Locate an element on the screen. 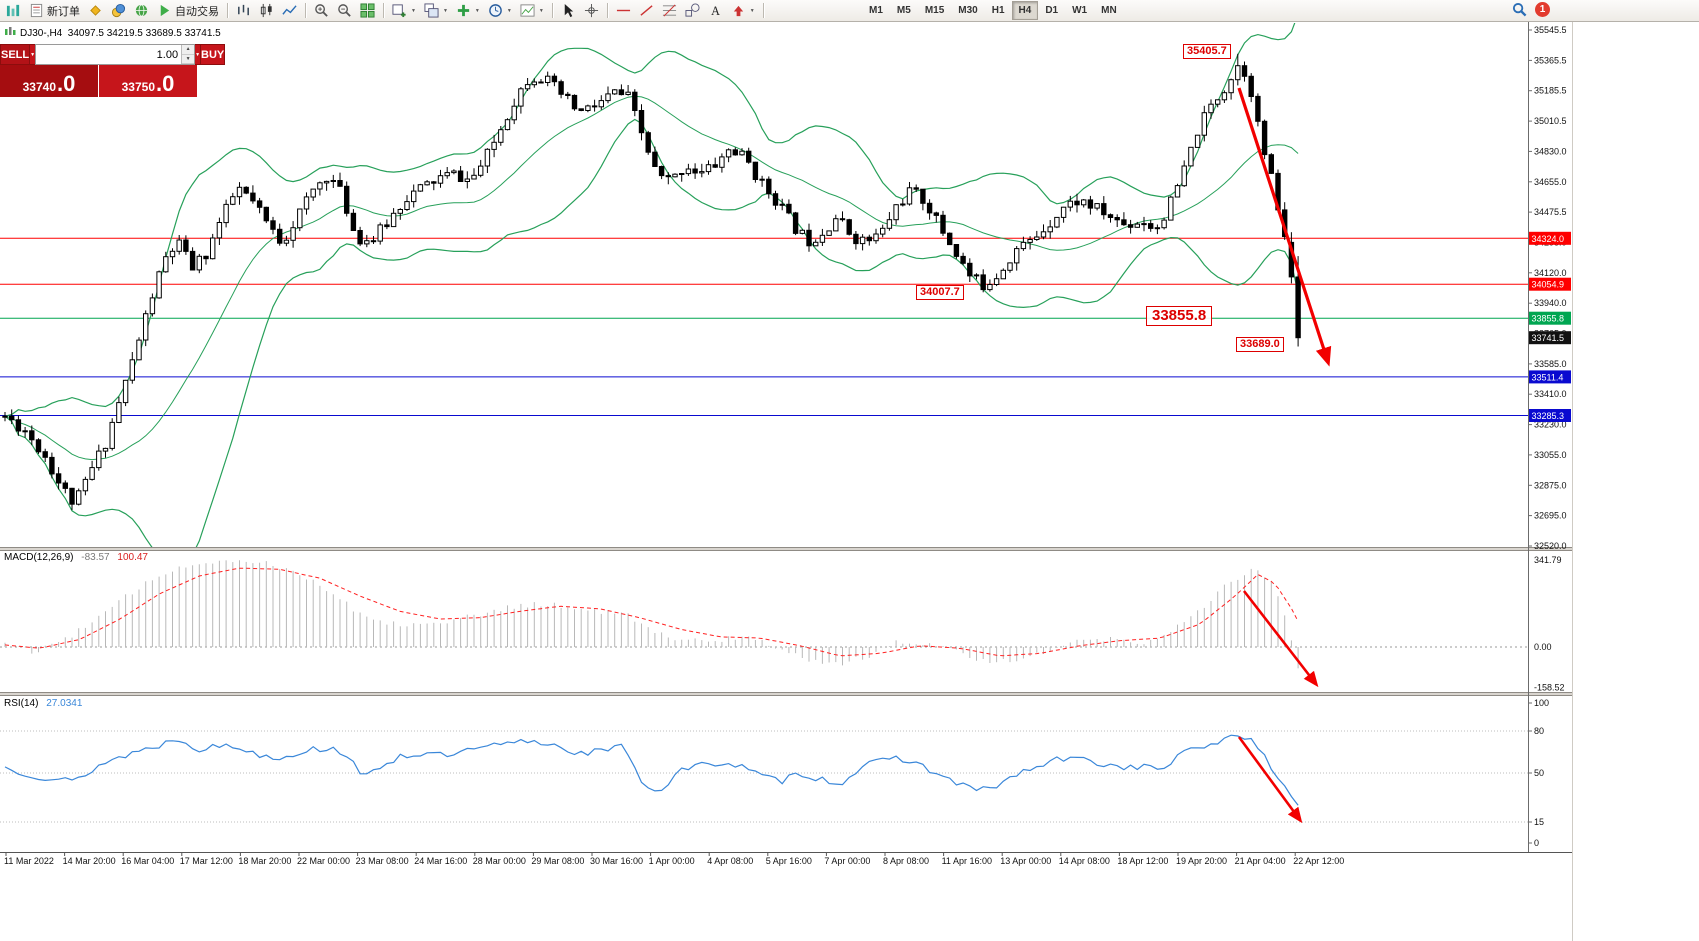 This screenshot has width=1699, height=941. horizontal-line-button is located at coordinates (623, 11).